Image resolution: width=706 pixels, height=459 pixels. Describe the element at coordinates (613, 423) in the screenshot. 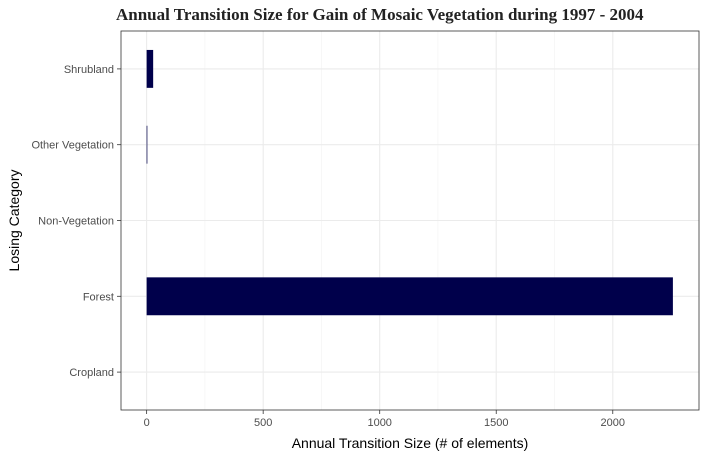

I see `x-tick-label: 2000` at that location.